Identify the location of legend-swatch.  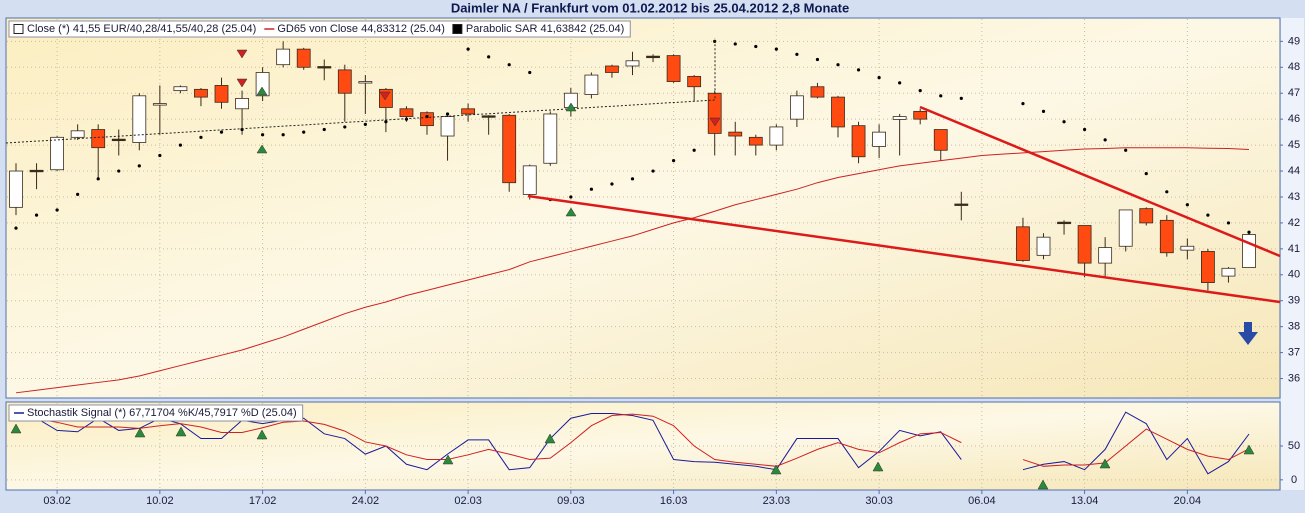
(457, 29).